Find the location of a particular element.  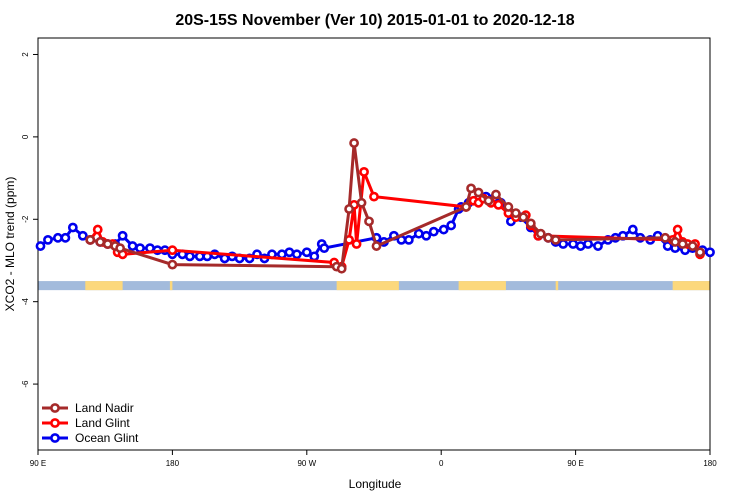

x-axis-label: Longitude is located at coordinates (375, 484).